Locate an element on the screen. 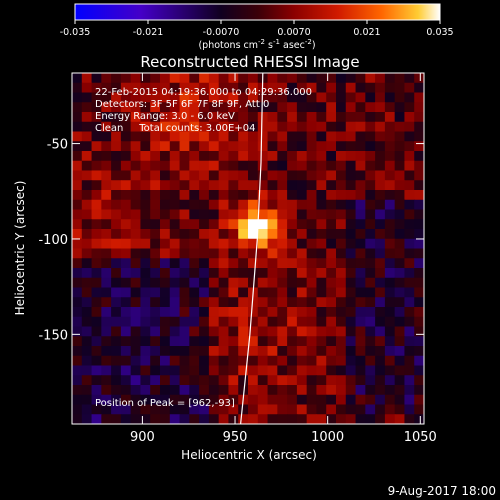 This screenshot has width=500, height=500. x-tick-label: 1050 is located at coordinates (420, 437).